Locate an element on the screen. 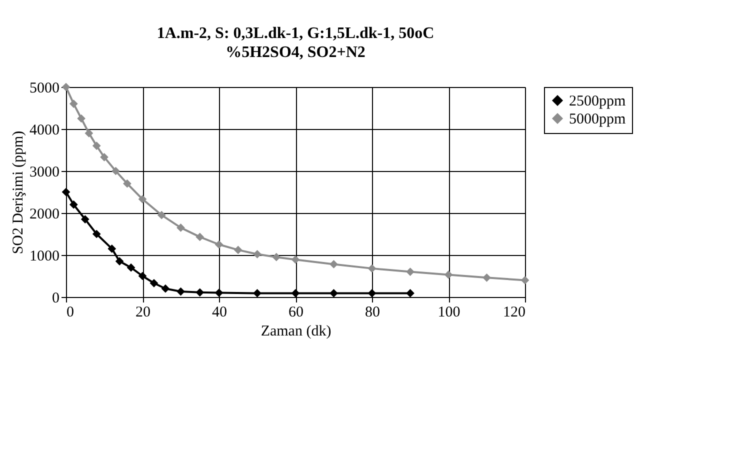 The height and width of the screenshot is (465, 751). y-axis-title: SO2 Derişimi (ppm) is located at coordinates (18, 192).